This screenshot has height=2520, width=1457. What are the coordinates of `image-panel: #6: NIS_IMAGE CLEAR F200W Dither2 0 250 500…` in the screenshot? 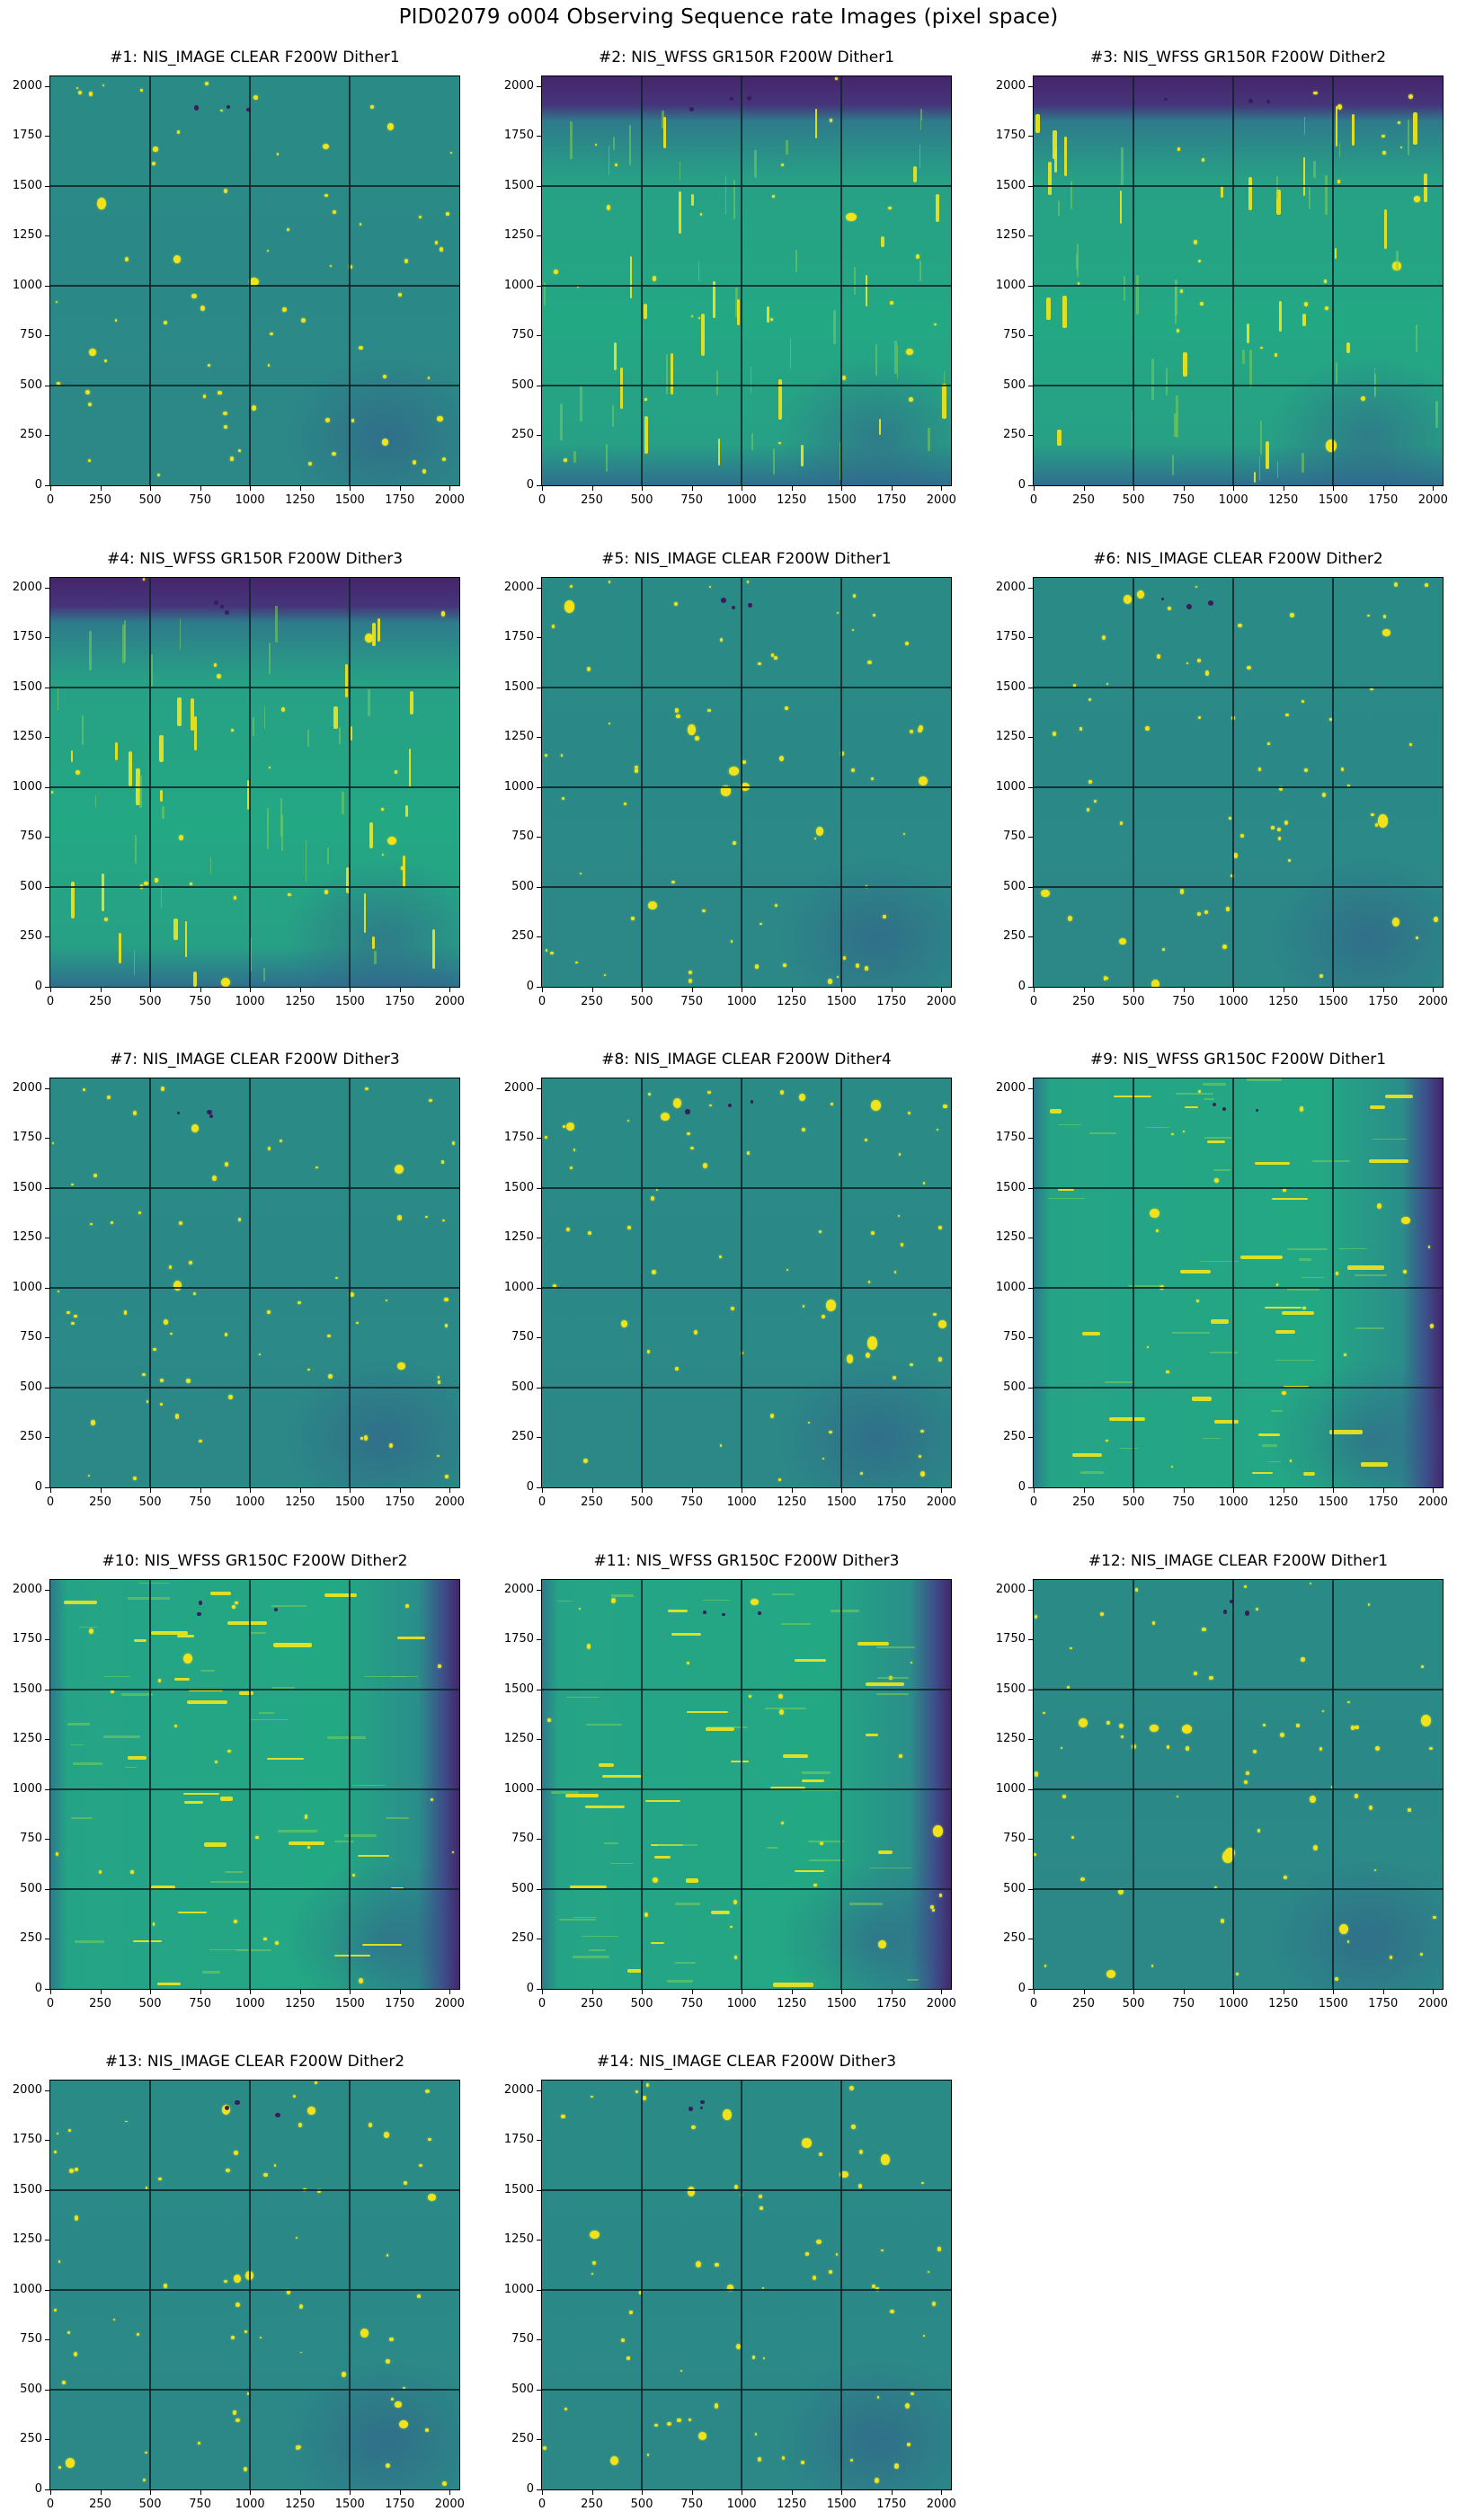 It's located at (1222, 779).